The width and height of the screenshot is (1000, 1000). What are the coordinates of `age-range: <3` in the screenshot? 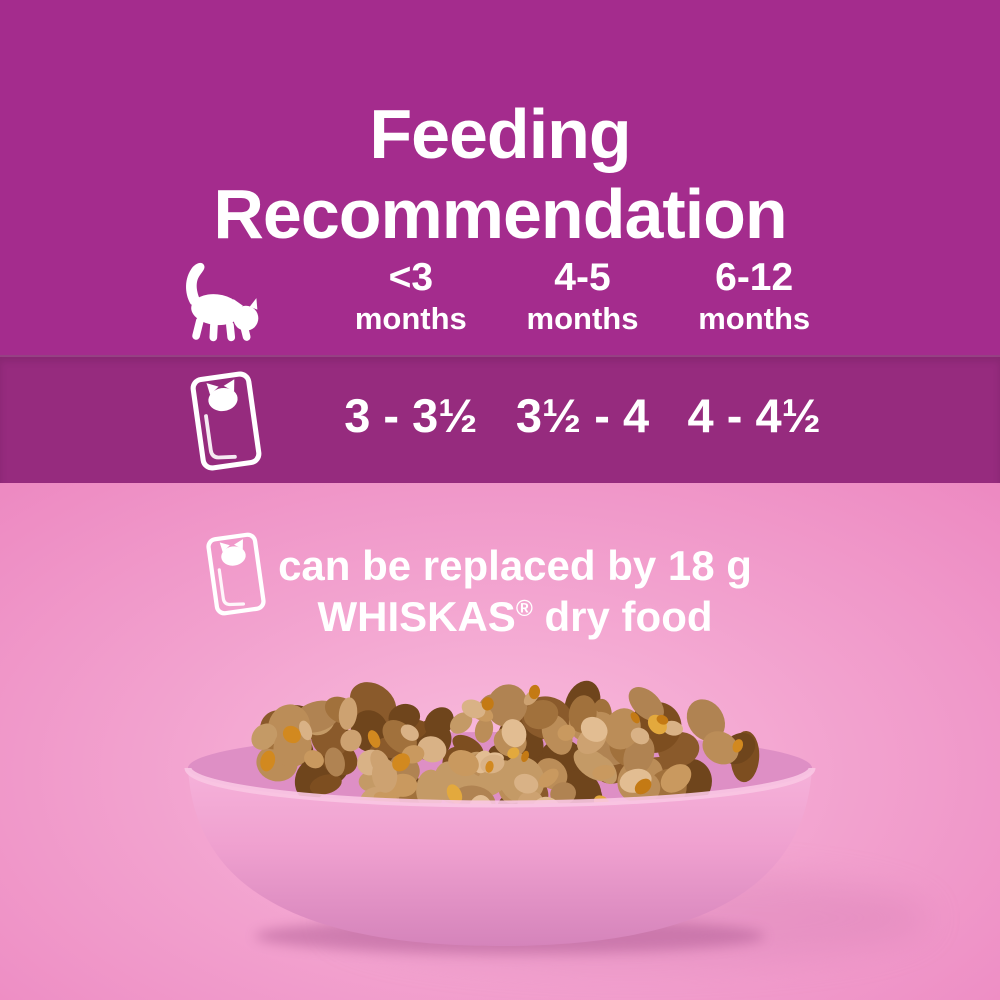 It's located at (411, 277).